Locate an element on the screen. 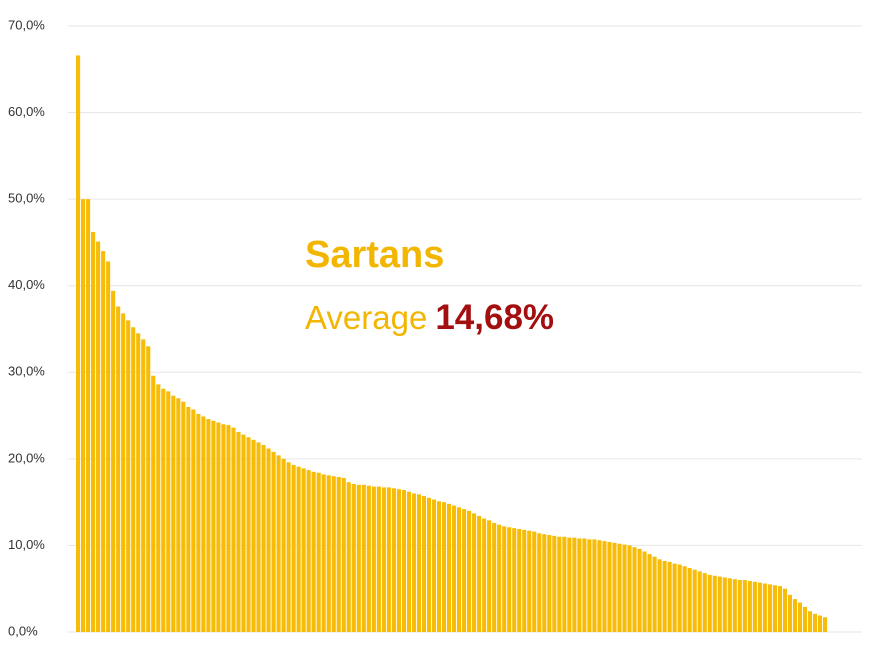 This screenshot has height=648, width=870. y-tick-label: 10,0% is located at coordinates (26, 544).